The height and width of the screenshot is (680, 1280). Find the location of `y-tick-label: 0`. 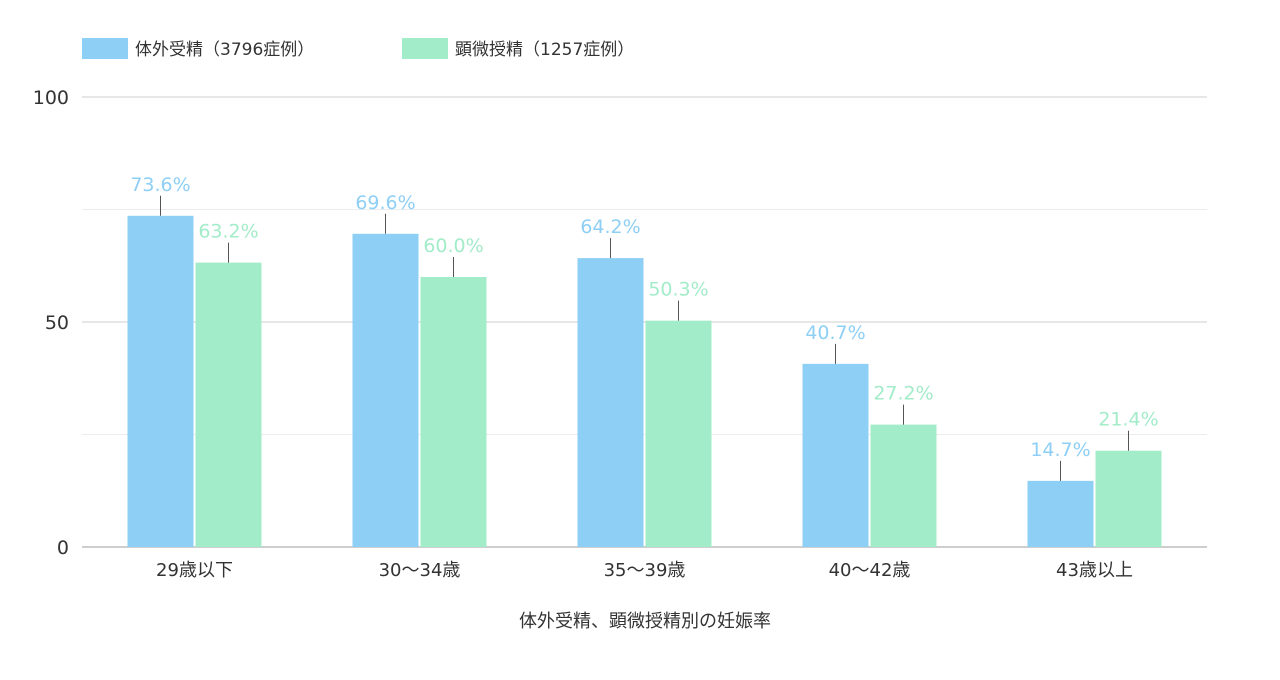

y-tick-label: 0 is located at coordinates (63, 548).